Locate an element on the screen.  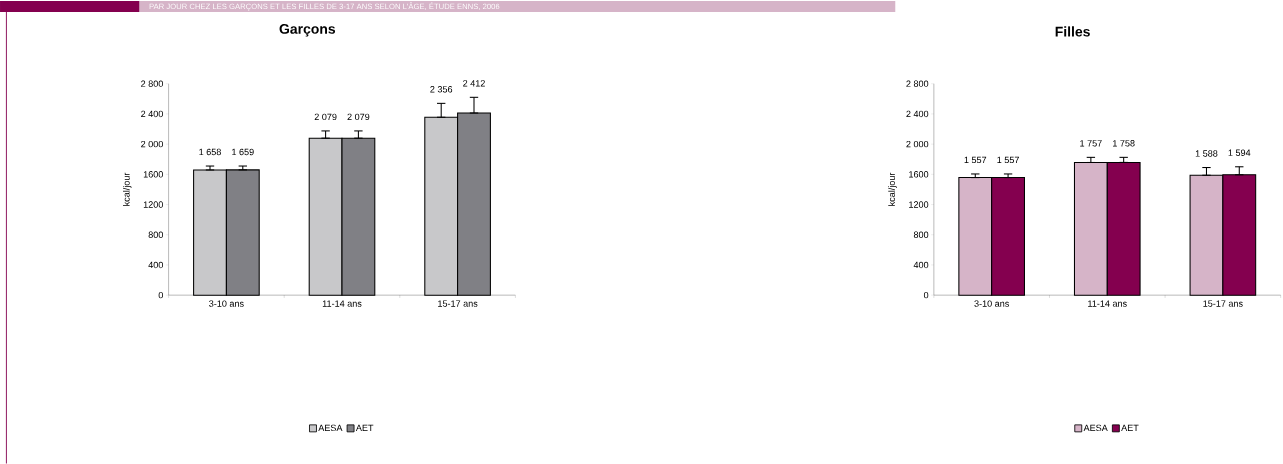
data-label: 1 758 is located at coordinates (1124, 143).